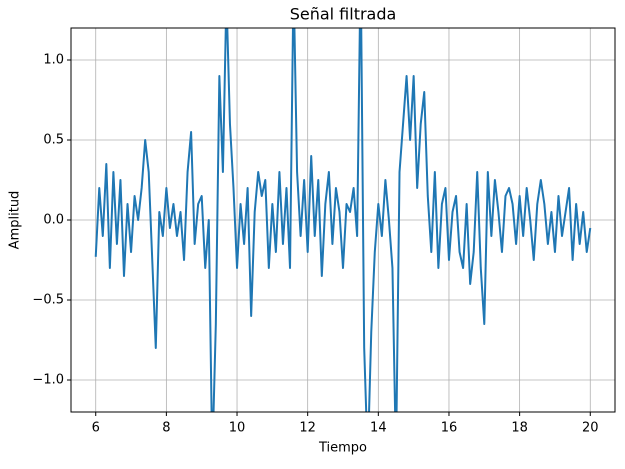 The width and height of the screenshot is (625, 469). Describe the element at coordinates (166, 428) in the screenshot. I see `x-tick-label: 8` at that location.